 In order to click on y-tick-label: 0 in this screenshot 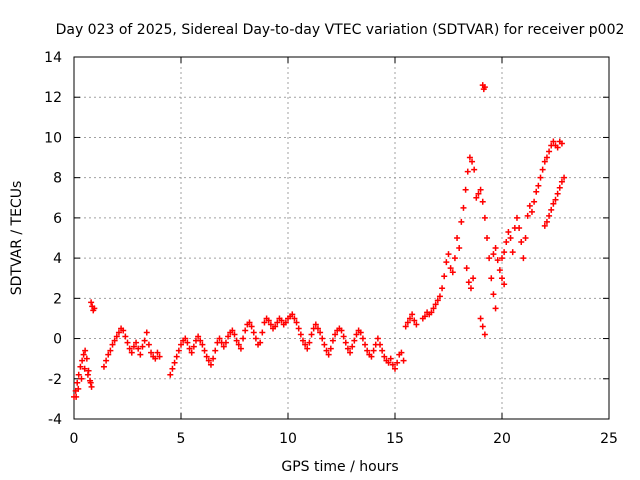, I will do `click(57, 340)`.